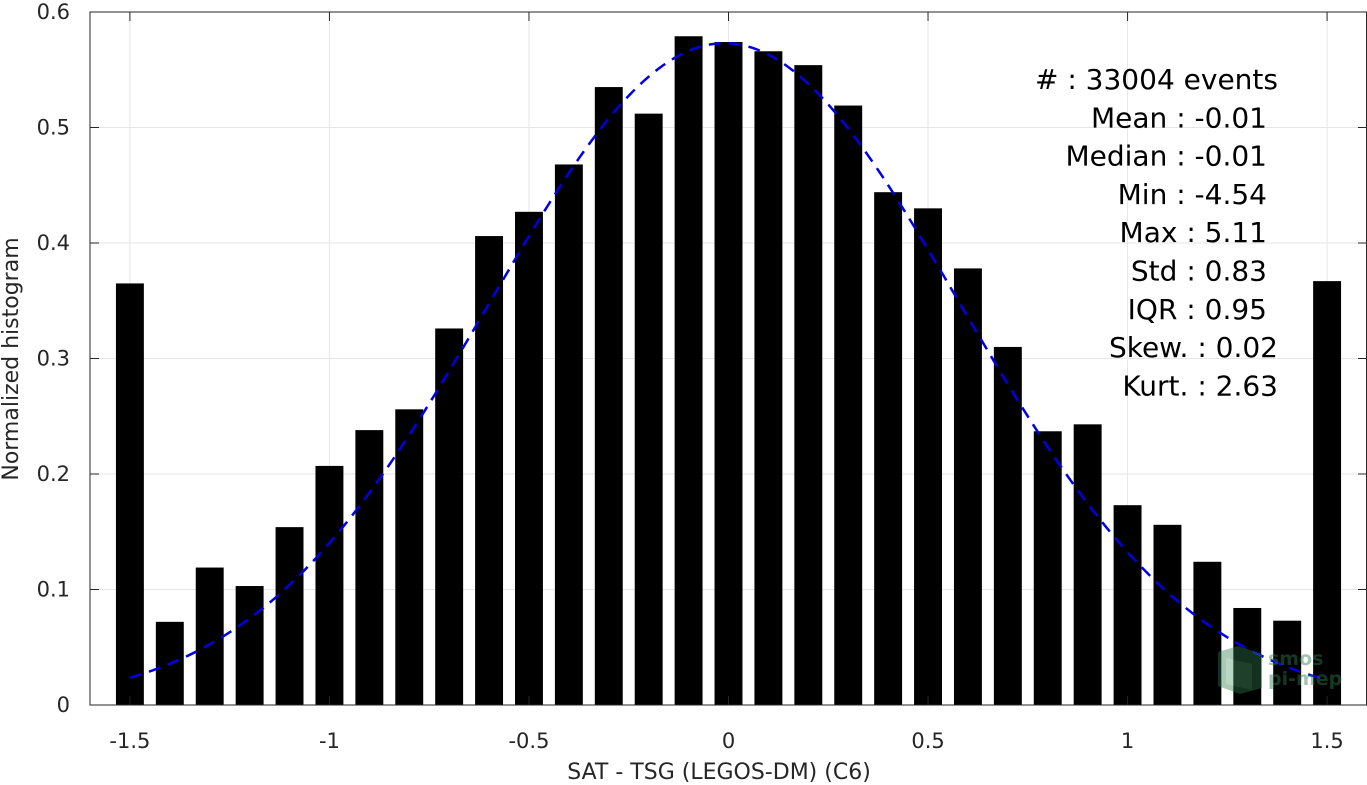 This screenshot has height=785, width=1367. I want to click on y-tick-labels: 0 0.1 0.2 0.3 0.4 0.5 0.6, so click(53, 358).